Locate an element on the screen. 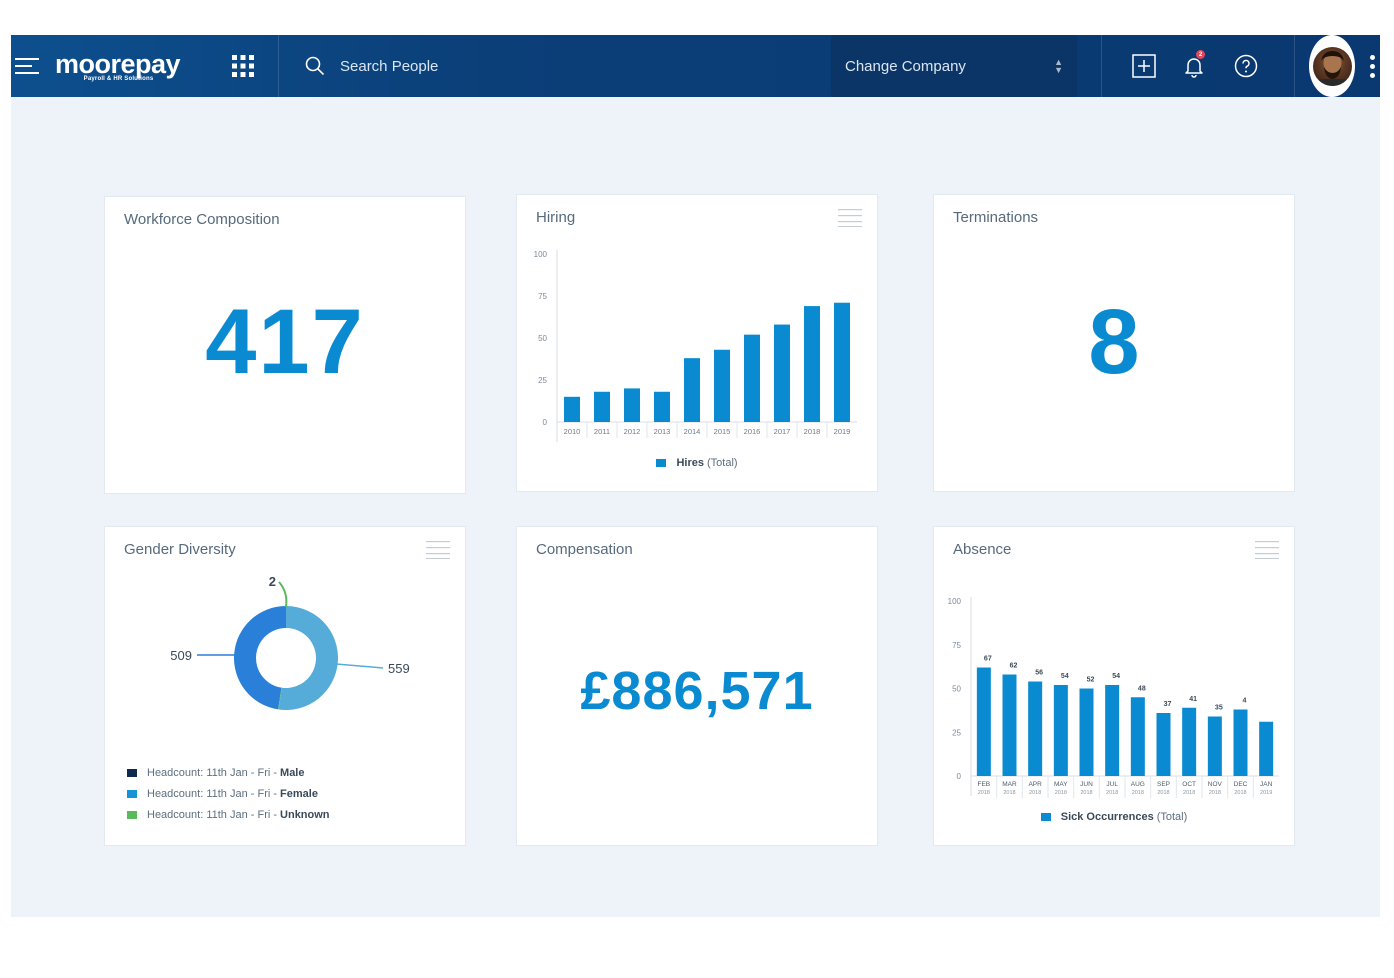 The image size is (1394, 978). compensation-card: Compensation £886,571 is located at coordinates (697, 686).